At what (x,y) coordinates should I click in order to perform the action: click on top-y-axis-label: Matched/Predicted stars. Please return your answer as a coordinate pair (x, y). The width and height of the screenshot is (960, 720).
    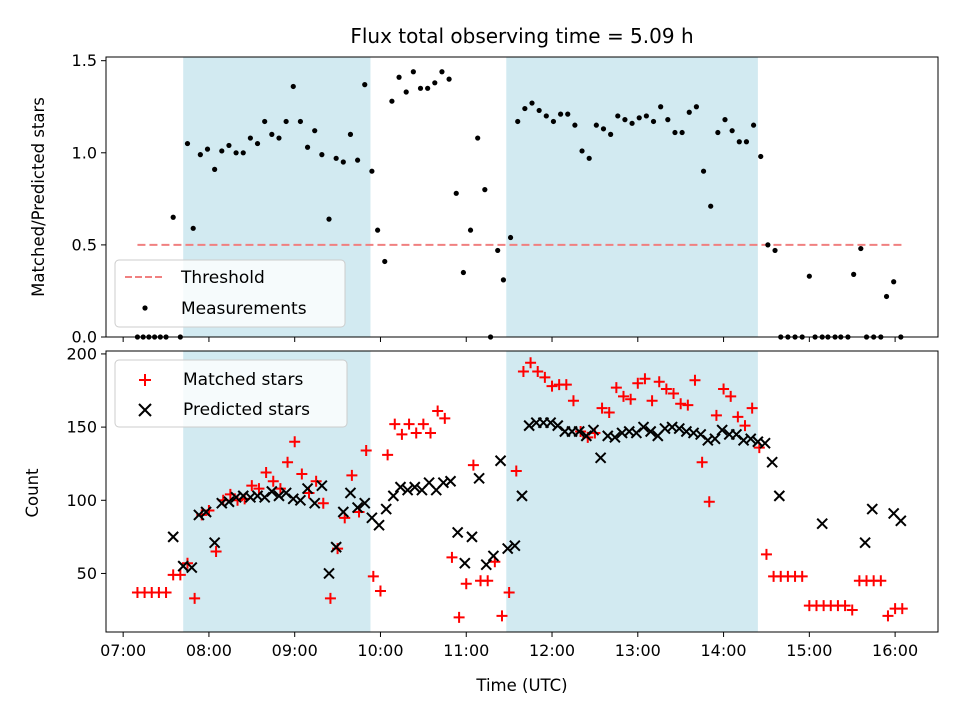
    Looking at the image, I should click on (38, 197).